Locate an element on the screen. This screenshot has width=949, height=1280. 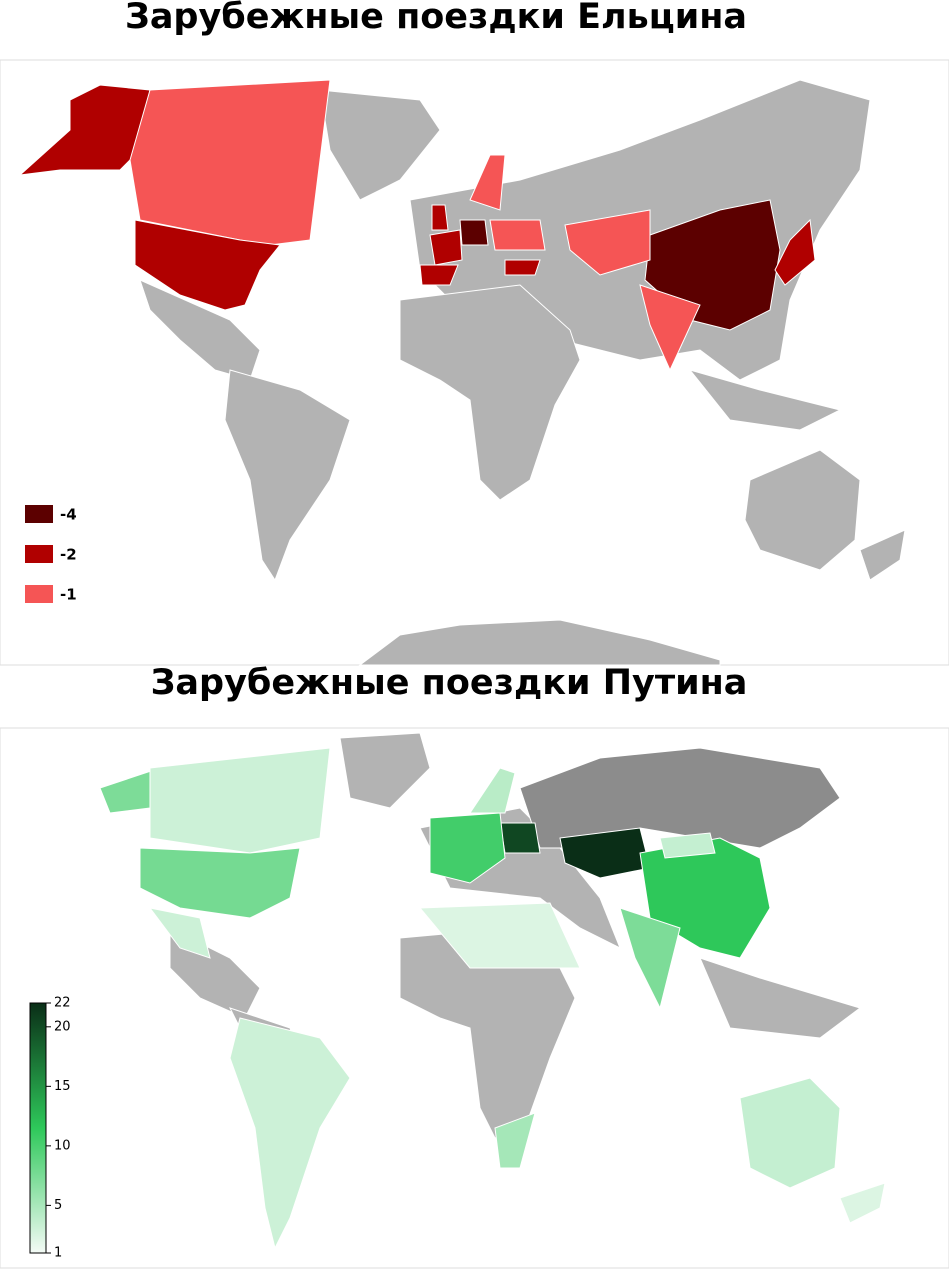
country-alaska is located at coordinates (84, 130).